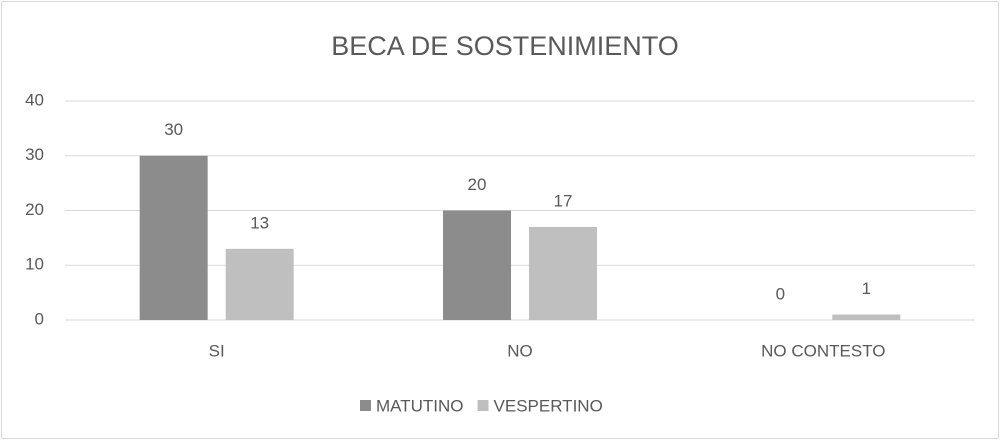 This screenshot has height=442, width=1001. Describe the element at coordinates (34, 154) in the screenshot. I see `y-tick-label: 30` at that location.